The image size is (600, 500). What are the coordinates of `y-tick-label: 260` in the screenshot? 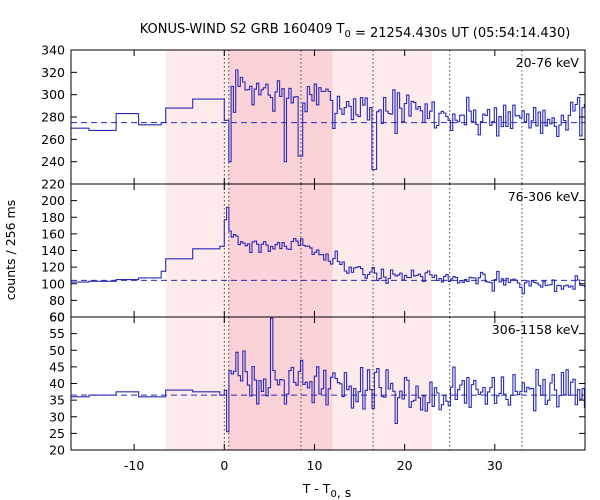 It's located at (53, 139).